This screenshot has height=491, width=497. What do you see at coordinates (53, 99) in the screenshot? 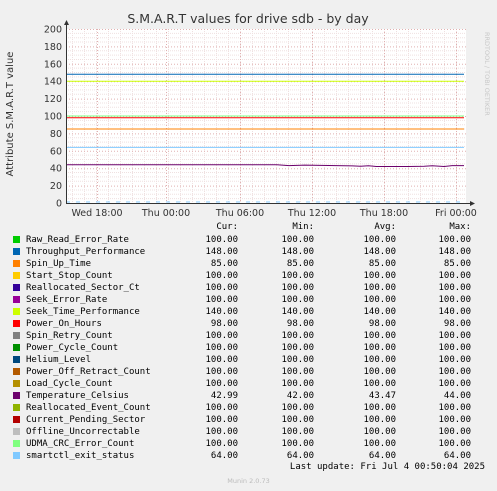
I see `y-tick-label: 120` at bounding box center [53, 99].